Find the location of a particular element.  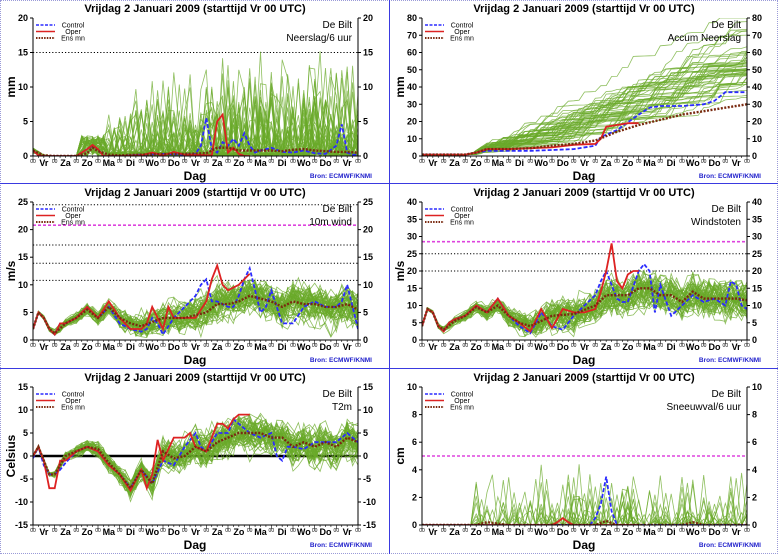

y-tick-label-left: 25 is located at coordinates (23, 202).